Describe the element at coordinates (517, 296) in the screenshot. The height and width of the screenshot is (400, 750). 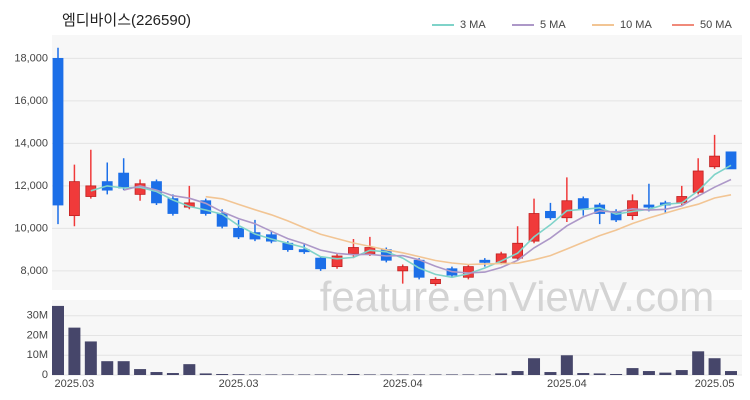
I see `watermark: feature.enViewV.com` at that location.